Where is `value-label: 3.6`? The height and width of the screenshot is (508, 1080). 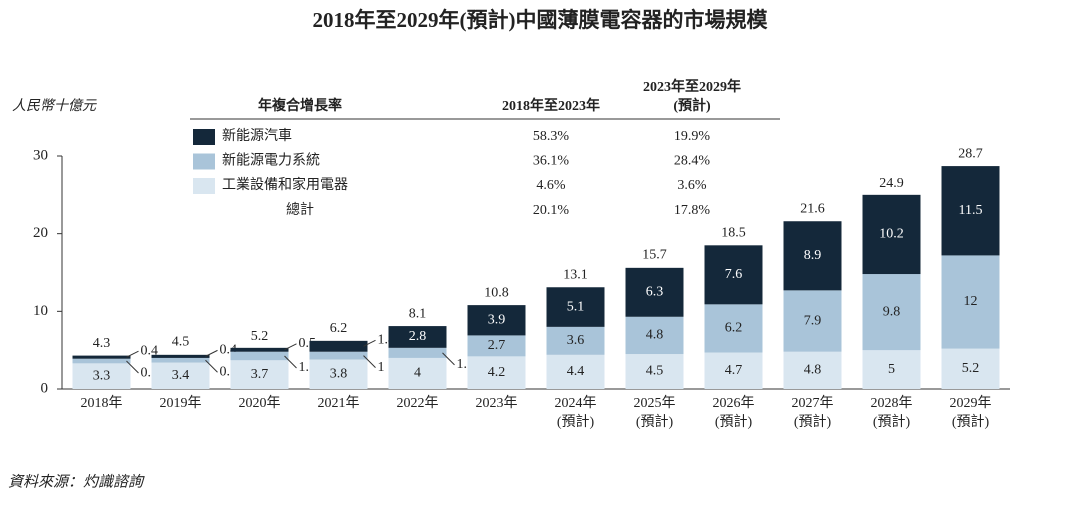 value-label: 3.6 is located at coordinates (576, 340).